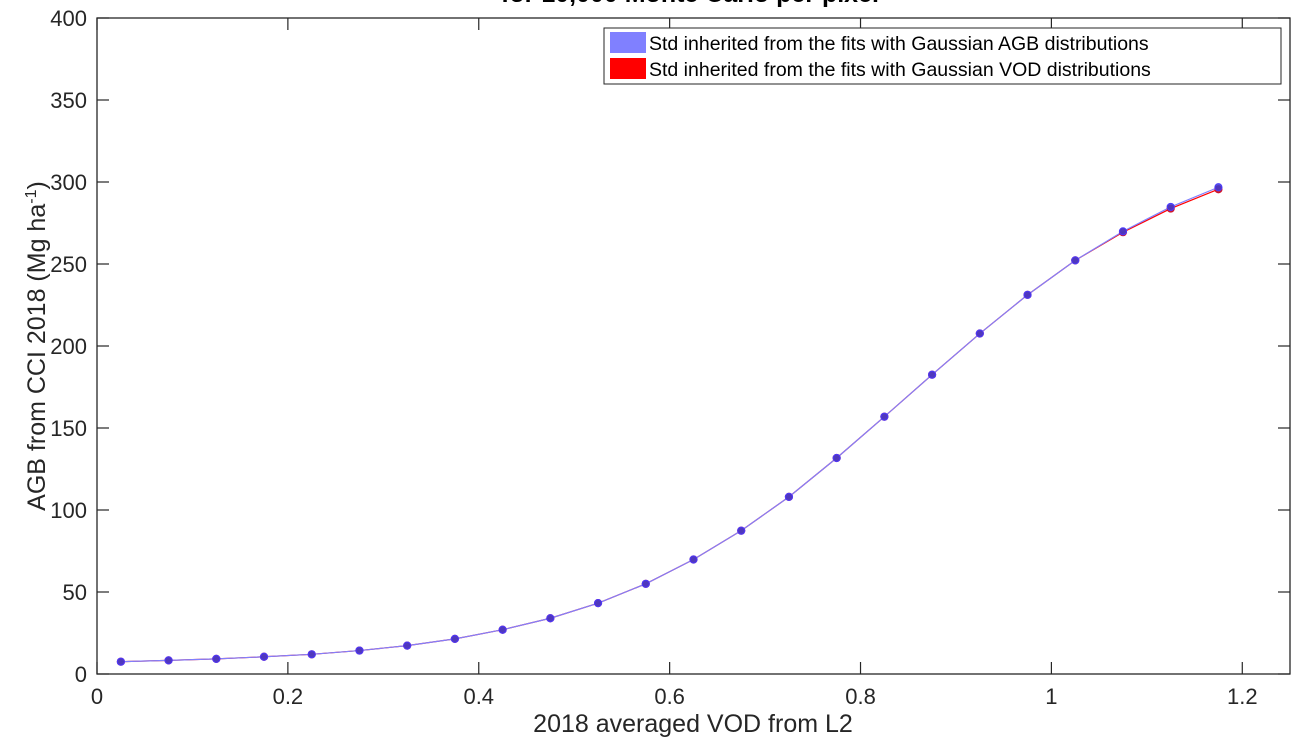  What do you see at coordinates (81, 674) in the screenshot?
I see `y-tick-label: 0` at bounding box center [81, 674].